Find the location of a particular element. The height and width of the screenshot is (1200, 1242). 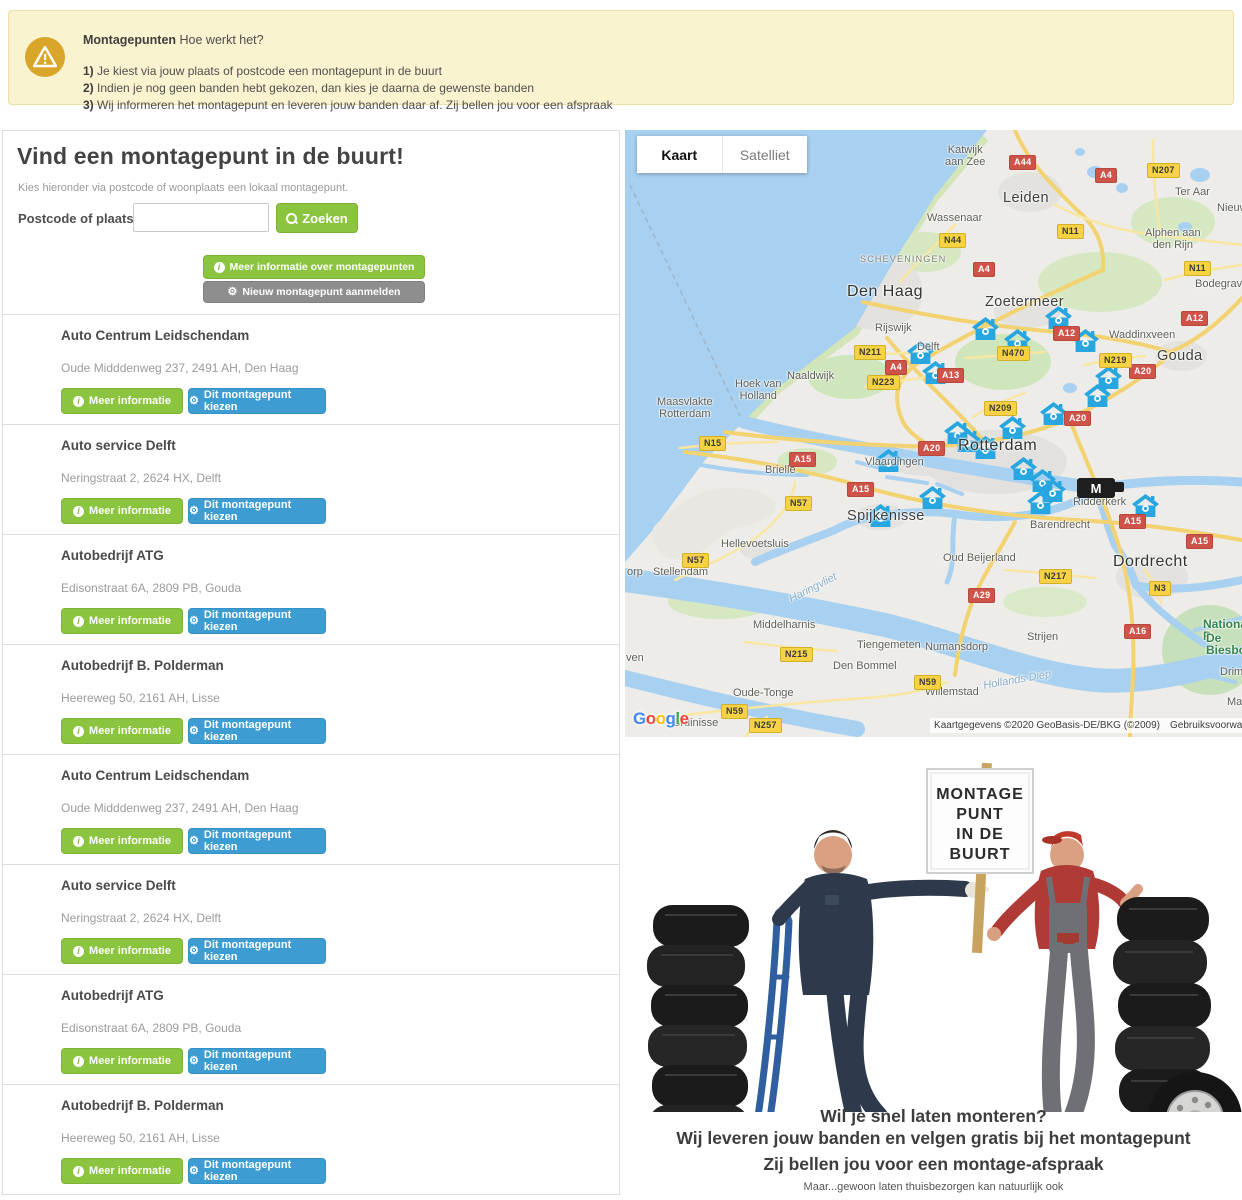

map-city-label: Bruinisse is located at coordinates (696, 723).